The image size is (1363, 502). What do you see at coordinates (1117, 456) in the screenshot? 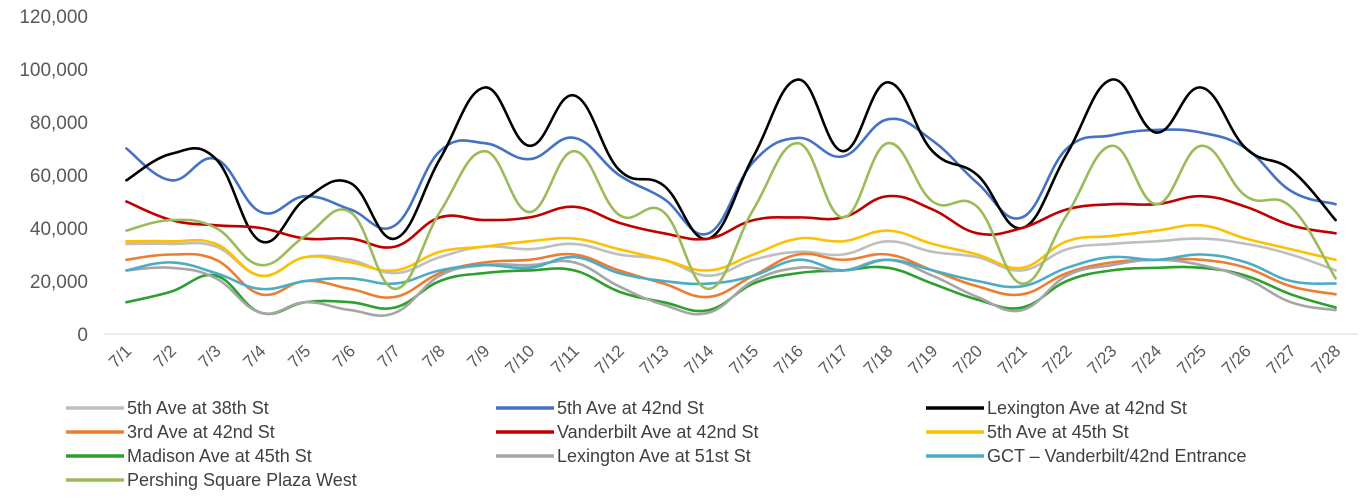
I see `legend-label: GCT – Vanderbilt/42nd Entrance` at bounding box center [1117, 456].